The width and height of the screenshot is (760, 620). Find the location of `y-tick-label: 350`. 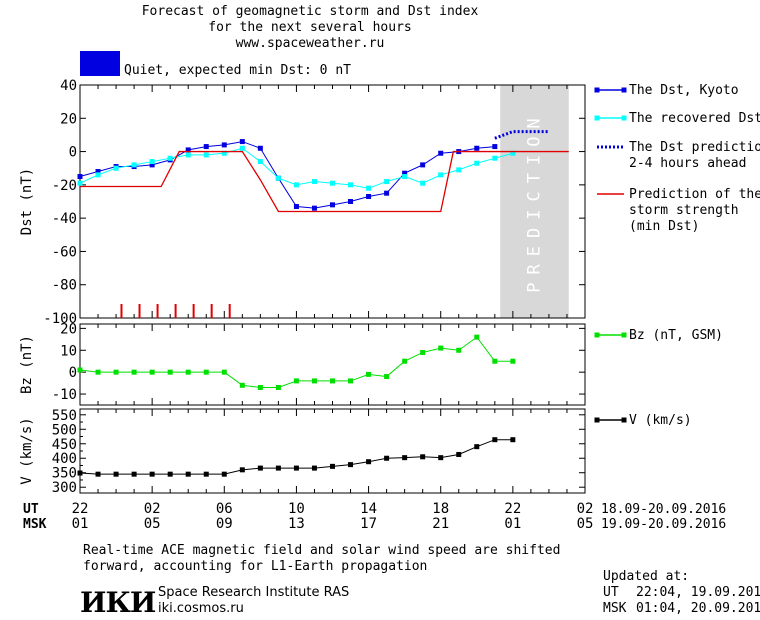

y-tick-label: 350 is located at coordinates (64, 474).